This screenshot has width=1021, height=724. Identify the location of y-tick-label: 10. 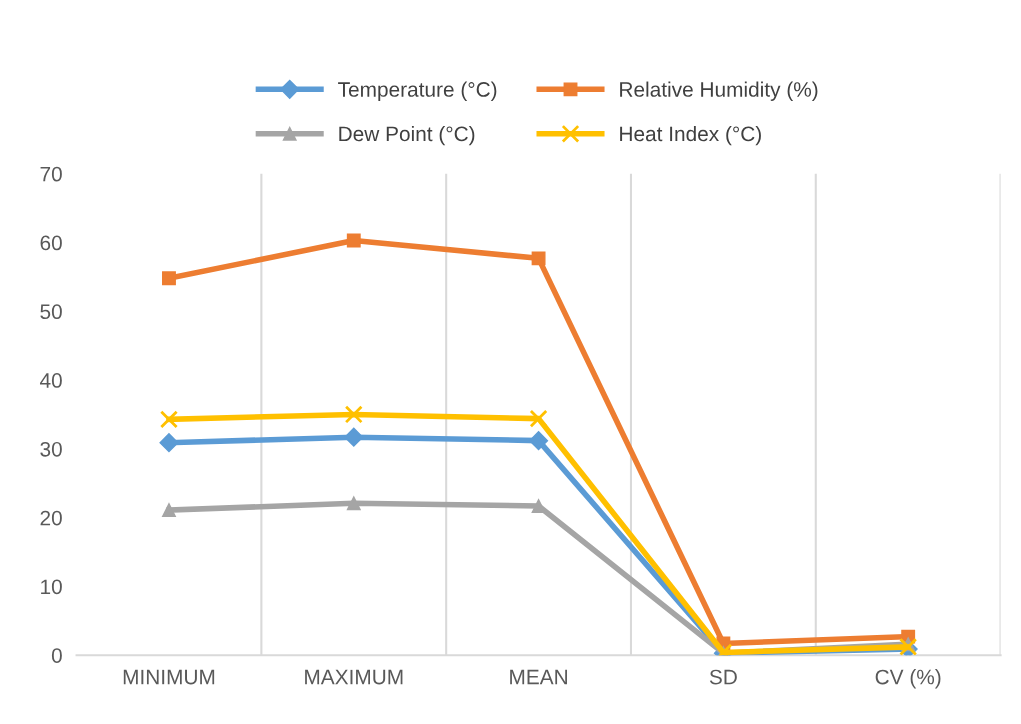
(51, 587).